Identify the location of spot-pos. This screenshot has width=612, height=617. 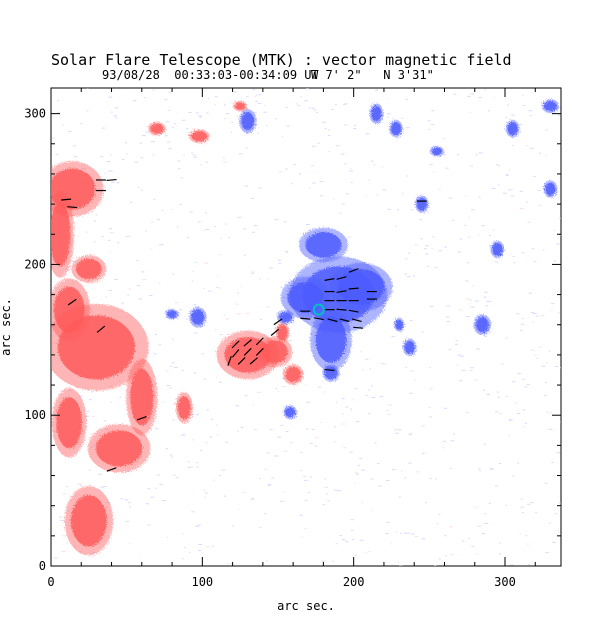
(275, 352).